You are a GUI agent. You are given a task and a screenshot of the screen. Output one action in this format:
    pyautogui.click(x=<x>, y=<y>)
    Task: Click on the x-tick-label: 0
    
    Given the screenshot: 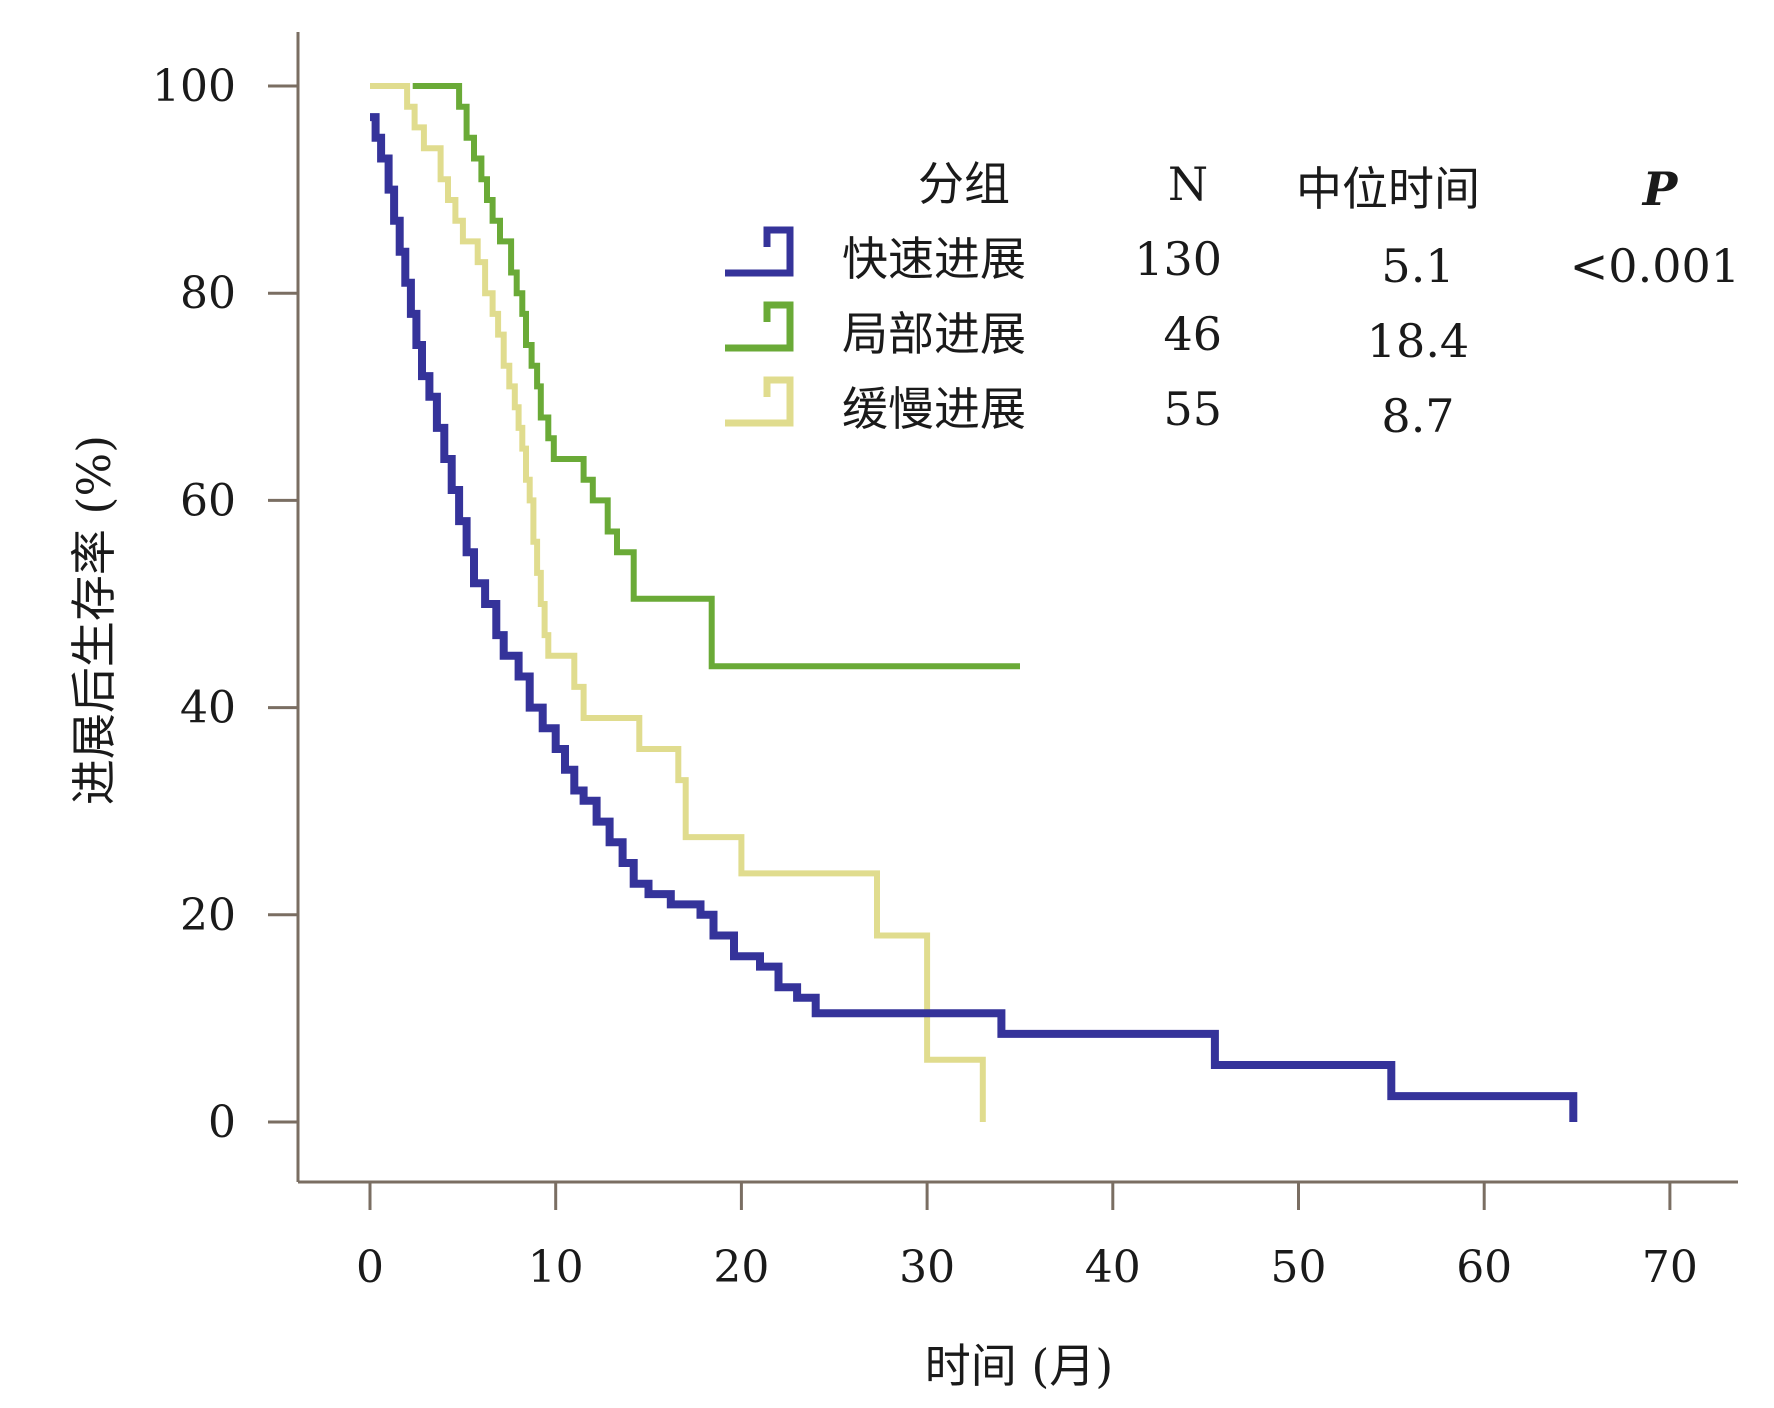 What is the action you would take?
    pyautogui.click(x=370, y=1267)
    